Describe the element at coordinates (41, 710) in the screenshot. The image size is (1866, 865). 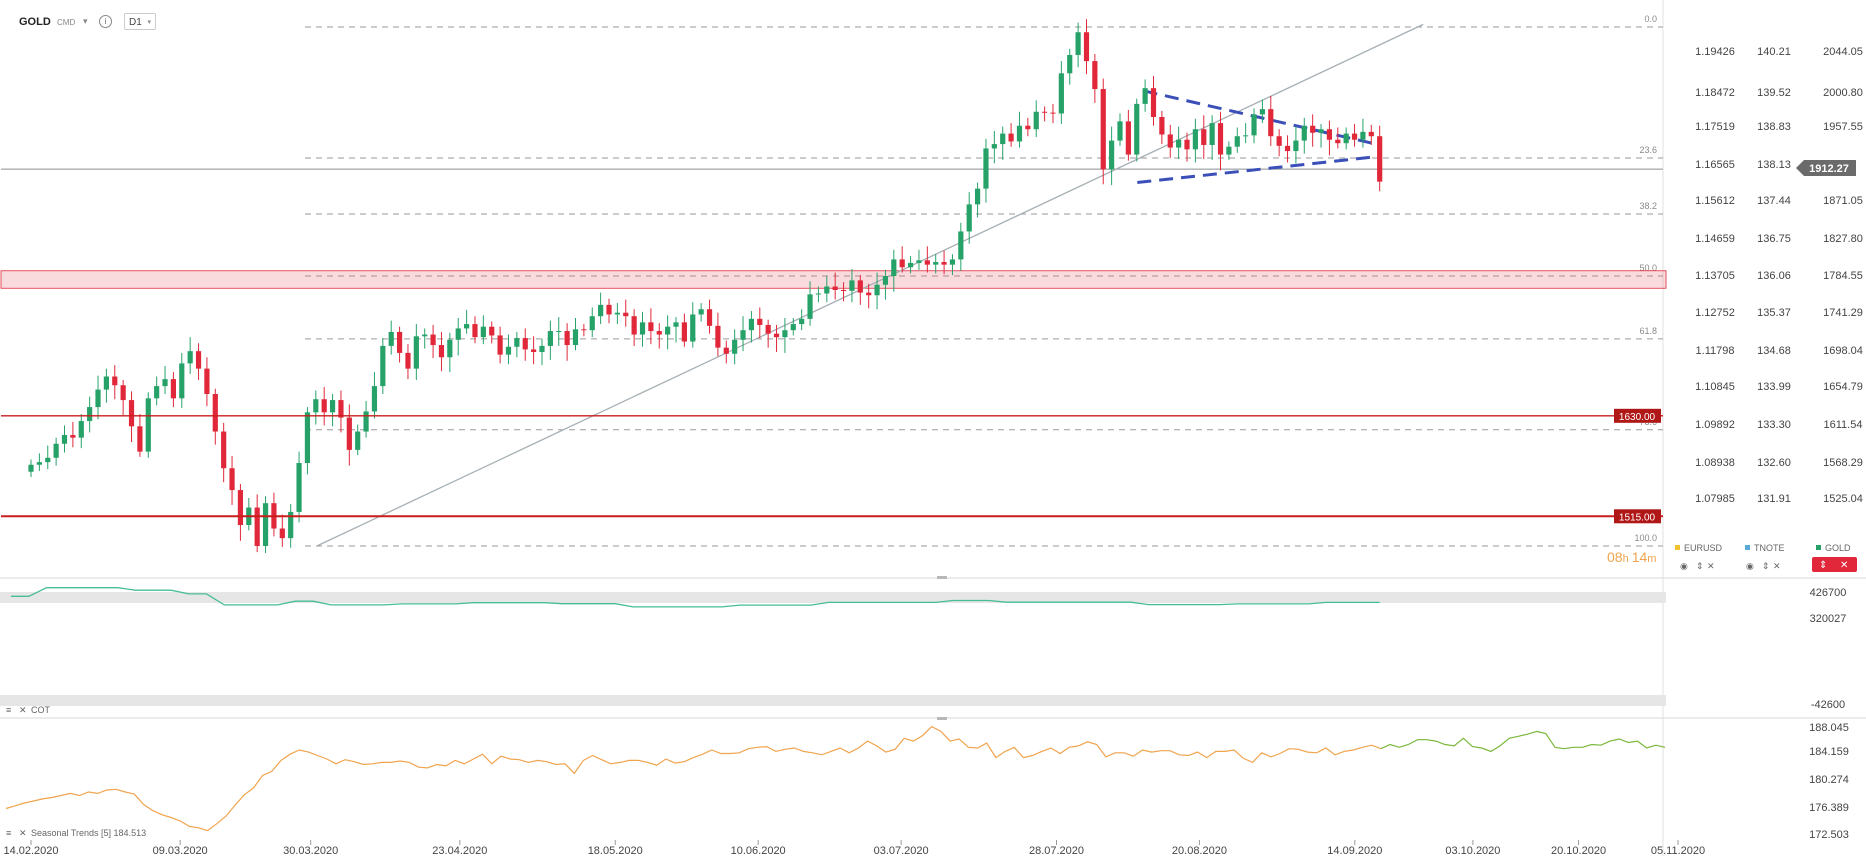
I see `cot-label: COT` at that location.